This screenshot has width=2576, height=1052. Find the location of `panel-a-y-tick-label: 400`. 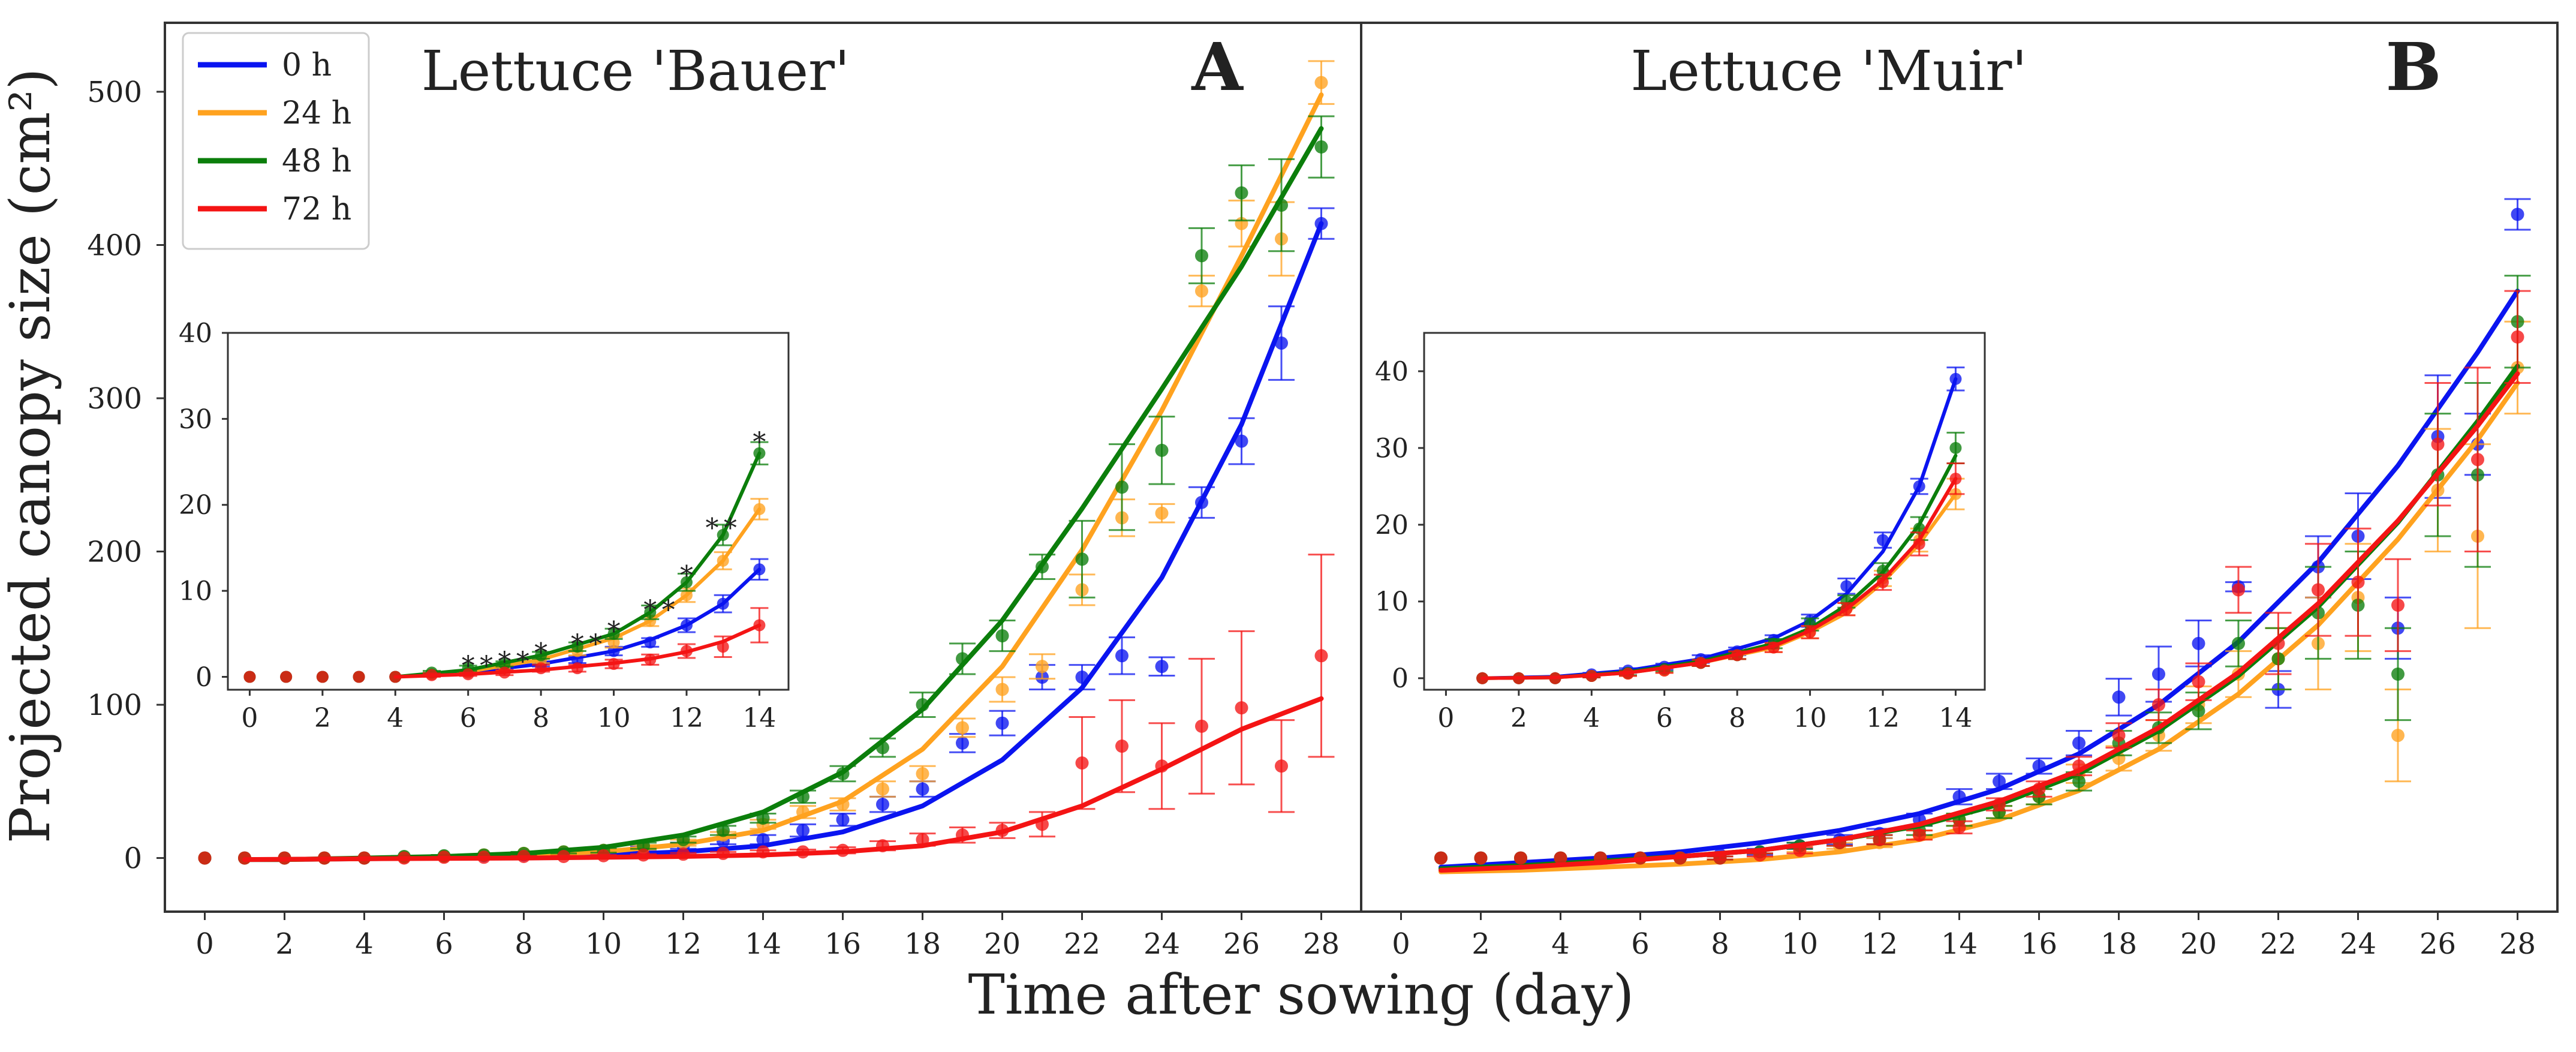

panel-a-y-tick-label: 400 is located at coordinates (115, 246).